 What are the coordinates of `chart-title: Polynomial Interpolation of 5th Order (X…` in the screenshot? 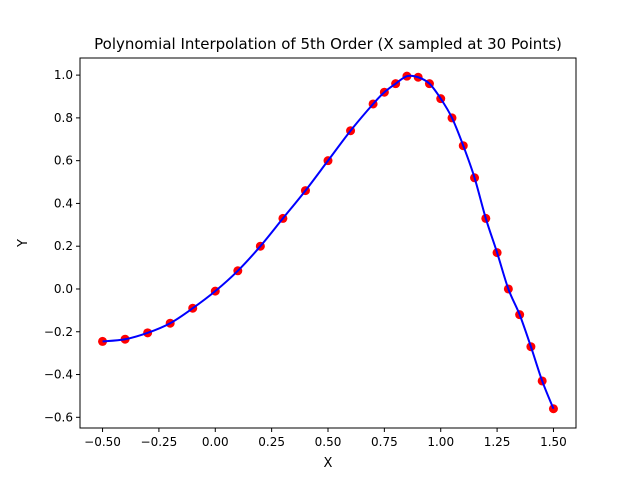 It's located at (328, 44).